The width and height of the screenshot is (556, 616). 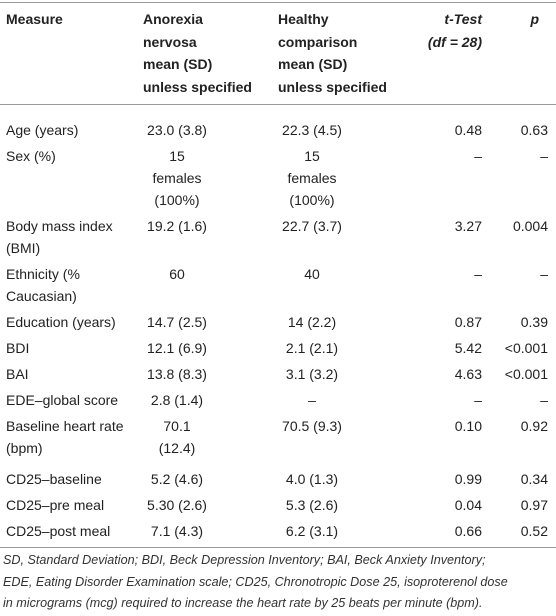 I want to click on cell-line: 3.27, so click(x=468, y=225).